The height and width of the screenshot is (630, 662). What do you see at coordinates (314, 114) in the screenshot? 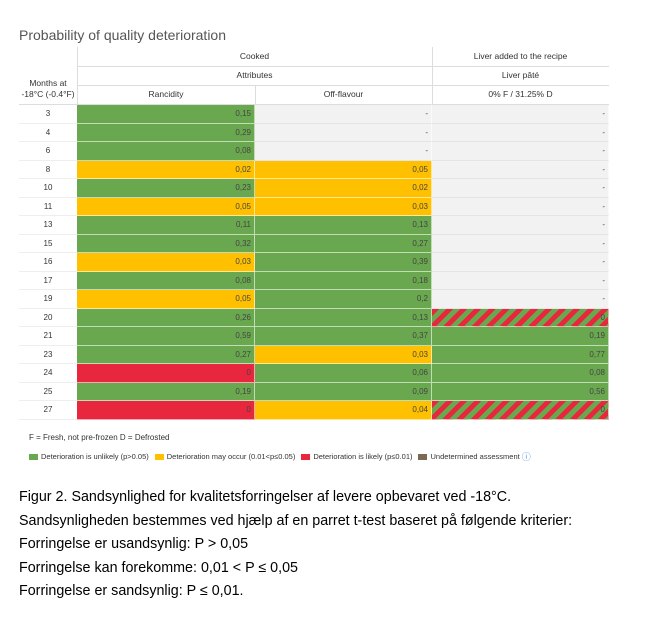
I see `table-row: 3 0,15- -` at bounding box center [314, 114].